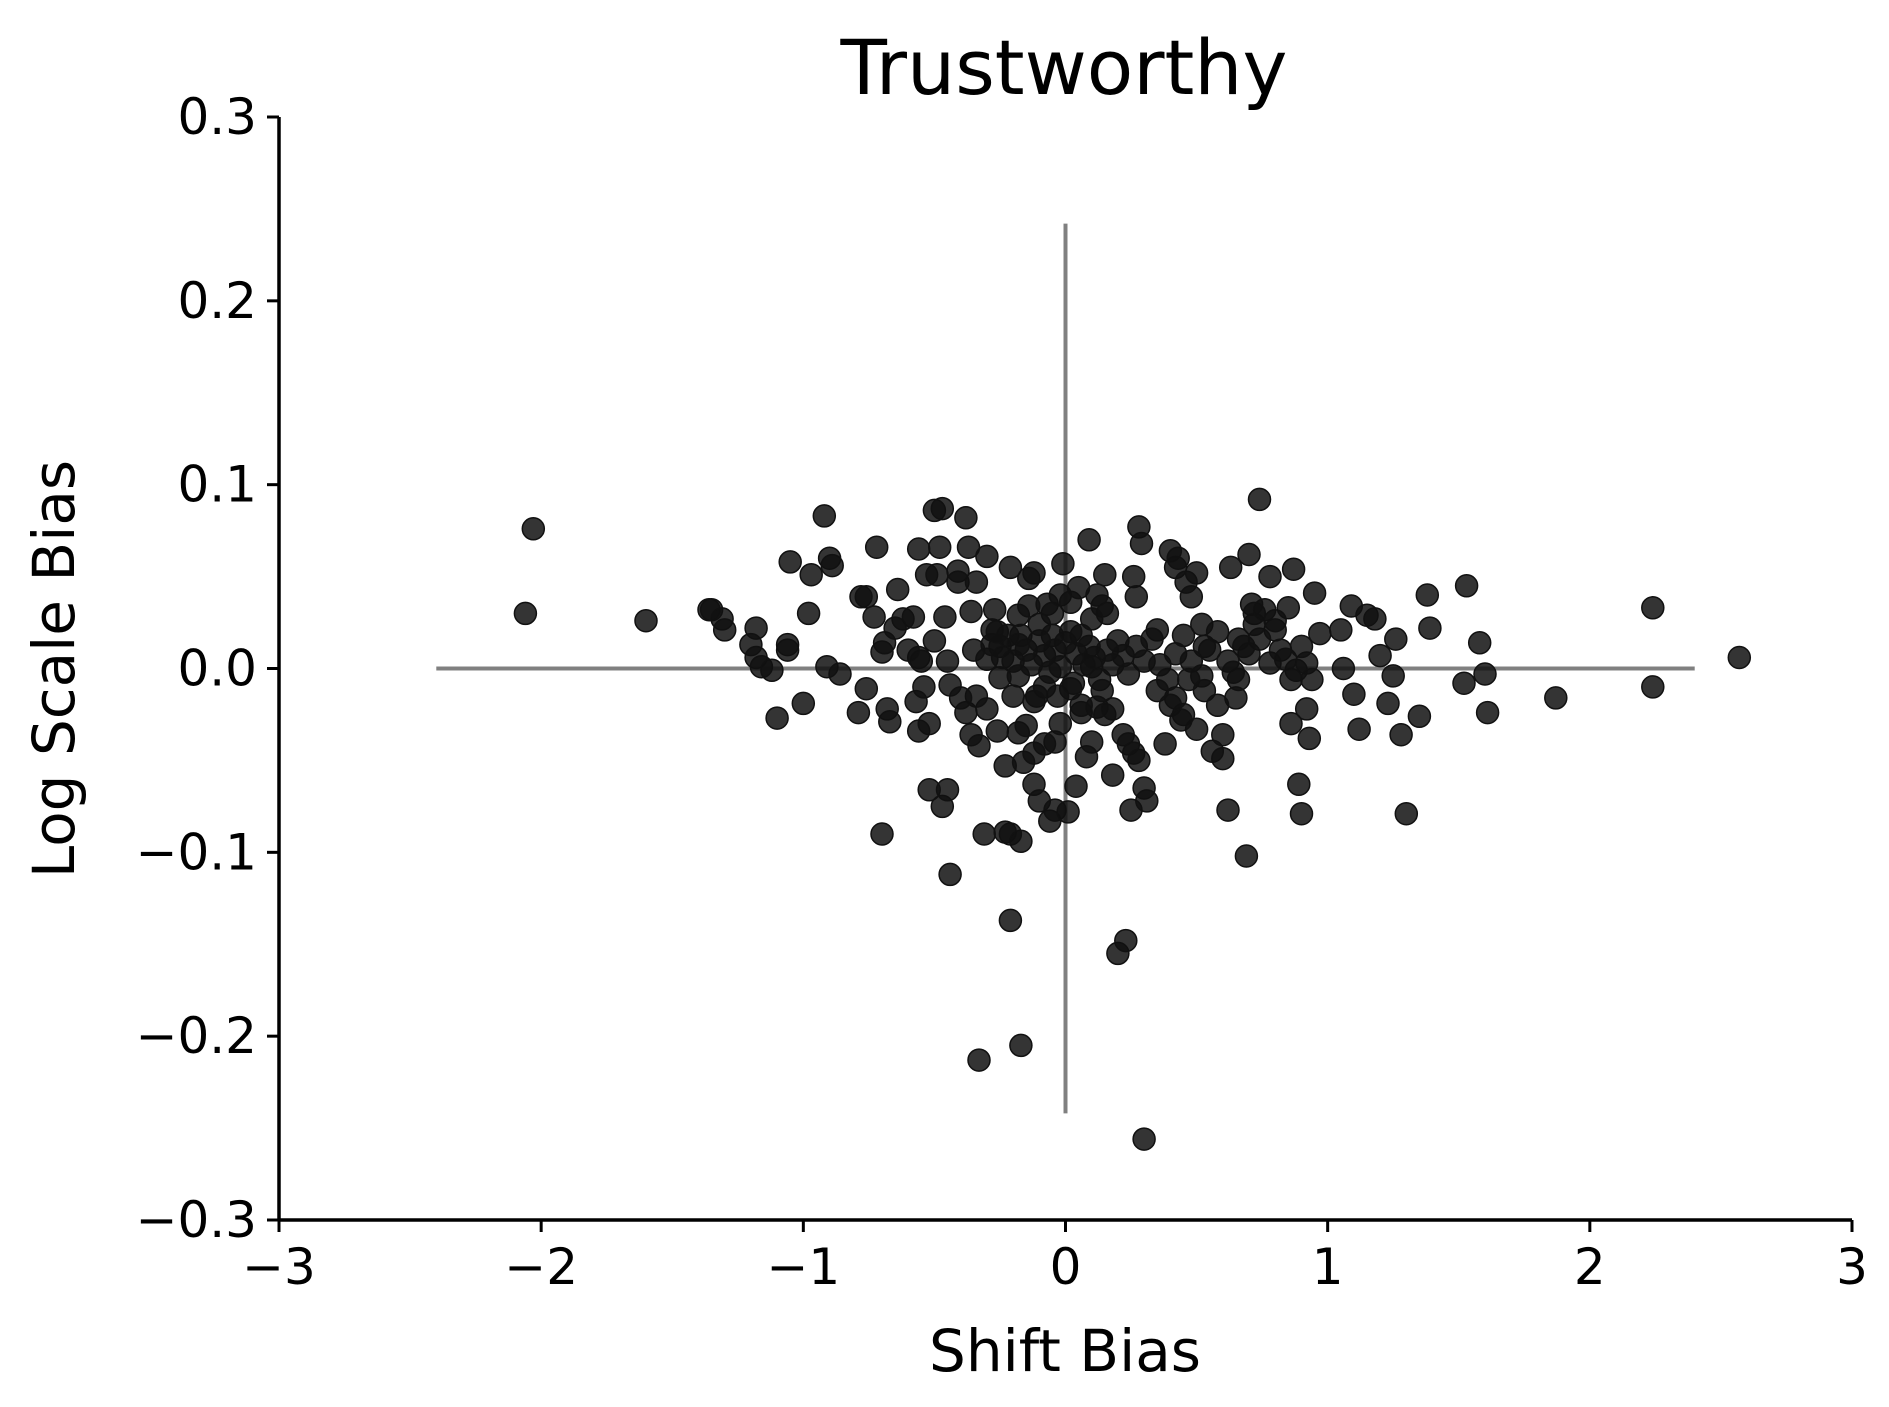  I want to click on y-axis-label: Log Scale Bias, so click(54, 669).